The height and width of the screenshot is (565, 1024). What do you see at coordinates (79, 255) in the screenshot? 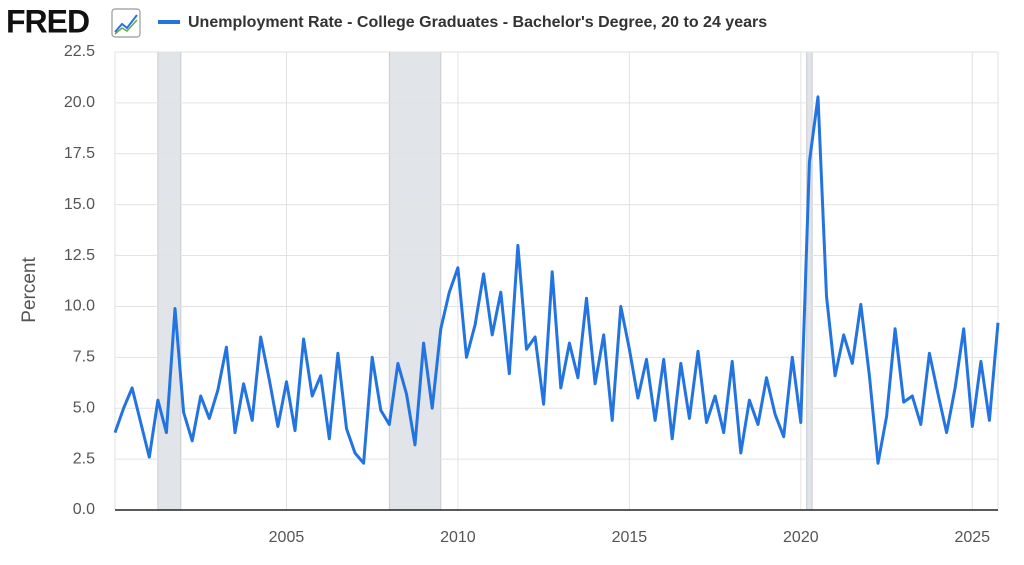
I see `y-tick-label: 12.5` at bounding box center [79, 255].